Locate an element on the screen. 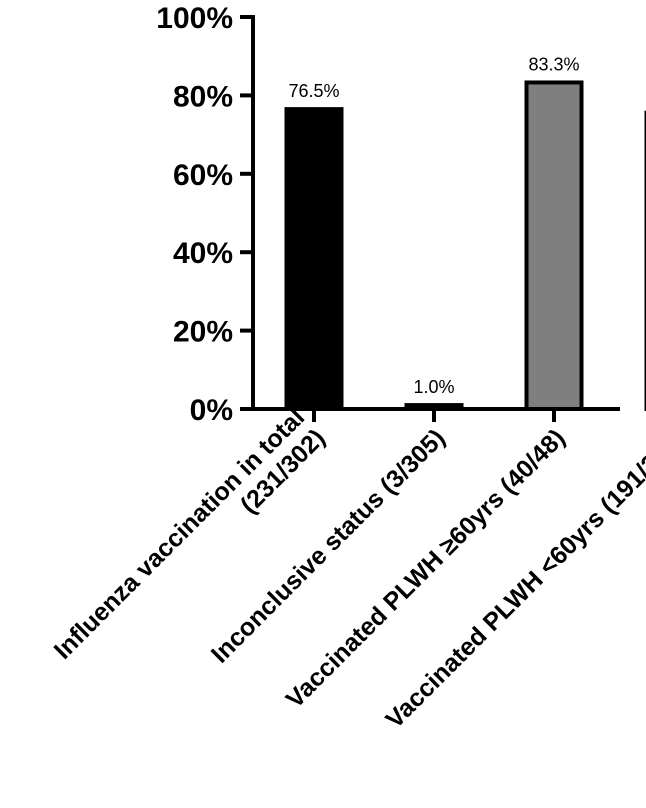 Image resolution: width=646 pixels, height=808 pixels. y-tick-label: 80% is located at coordinates (203, 96).